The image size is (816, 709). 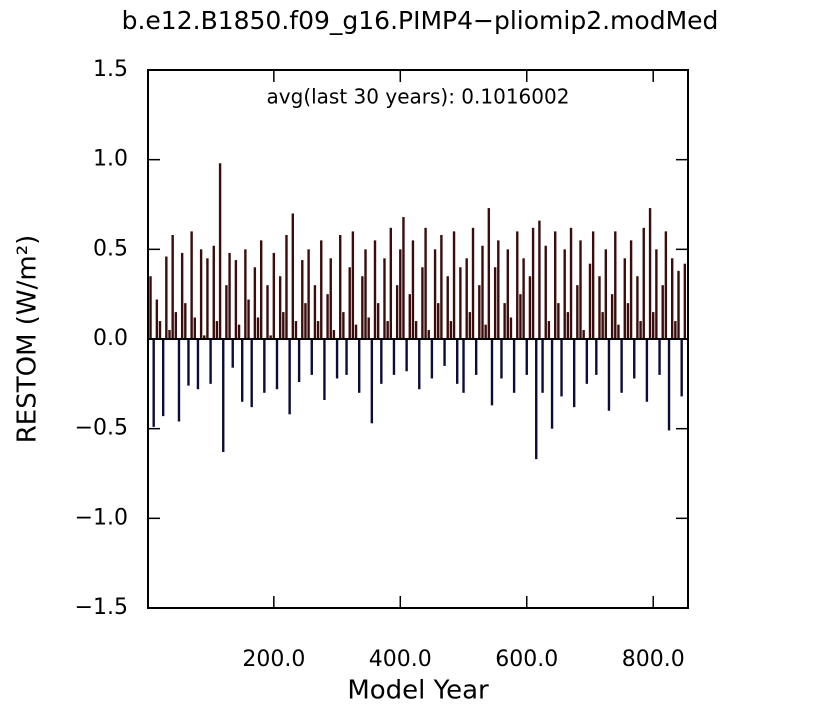 What do you see at coordinates (110, 338) in the screenshot?
I see `y-tick-label: 0.0` at bounding box center [110, 338].